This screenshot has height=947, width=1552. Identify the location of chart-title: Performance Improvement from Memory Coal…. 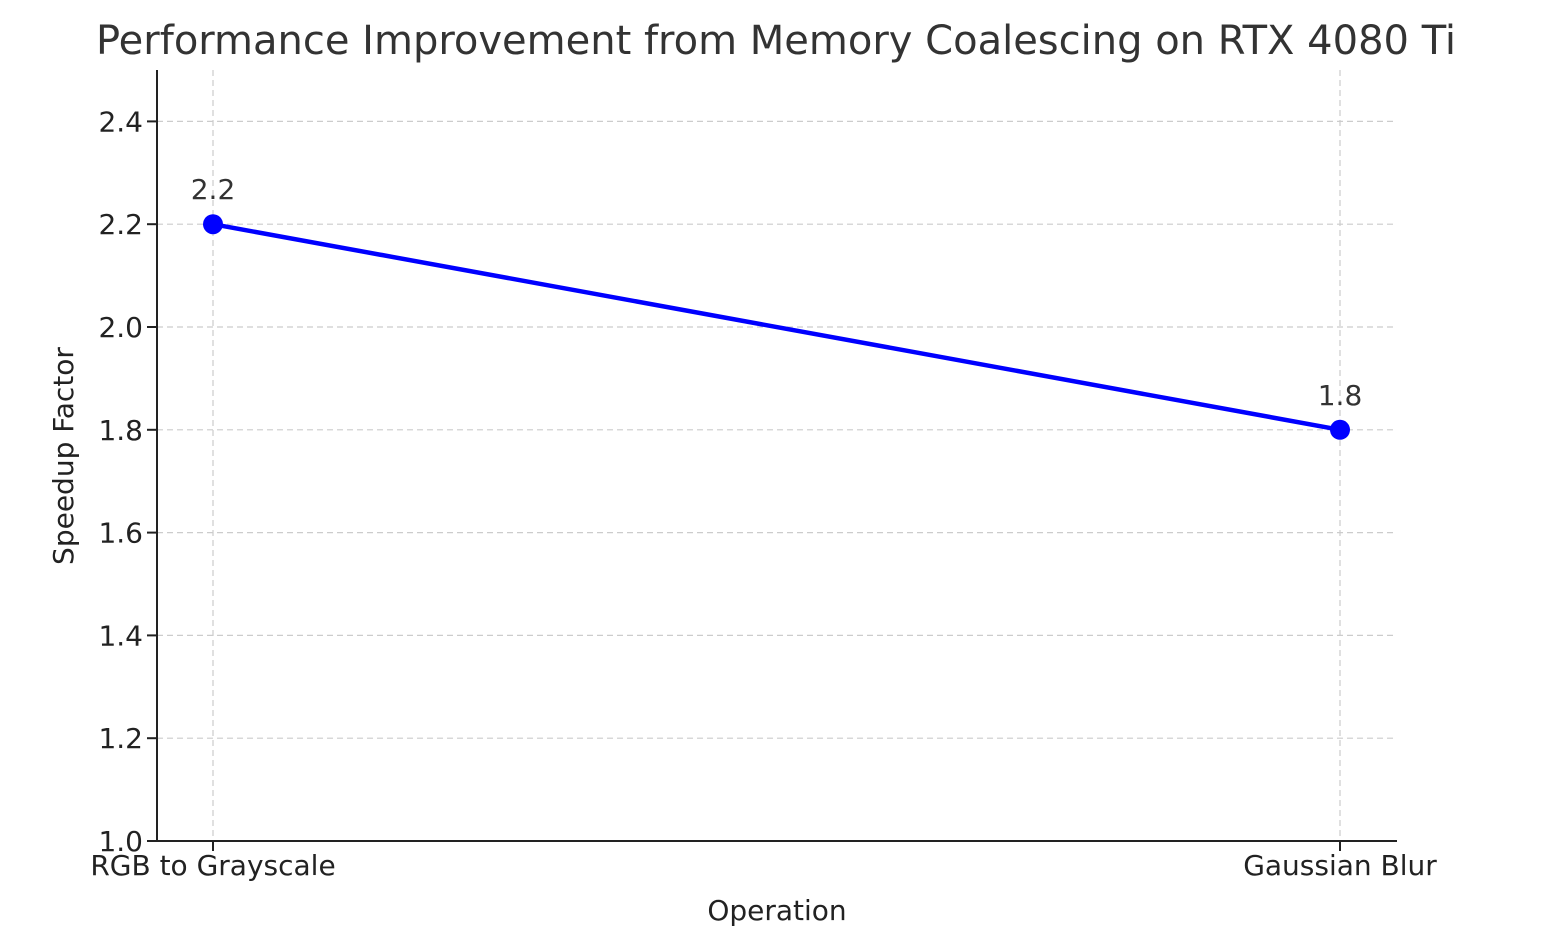
(776, 41).